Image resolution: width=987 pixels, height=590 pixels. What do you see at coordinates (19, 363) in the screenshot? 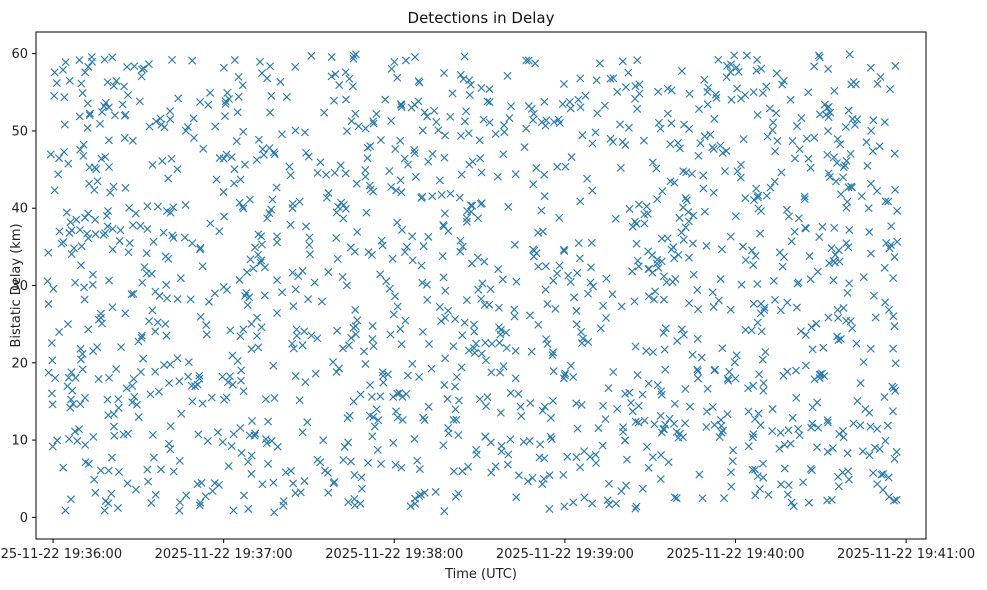
I see `y-tick-label: 20` at bounding box center [19, 363].